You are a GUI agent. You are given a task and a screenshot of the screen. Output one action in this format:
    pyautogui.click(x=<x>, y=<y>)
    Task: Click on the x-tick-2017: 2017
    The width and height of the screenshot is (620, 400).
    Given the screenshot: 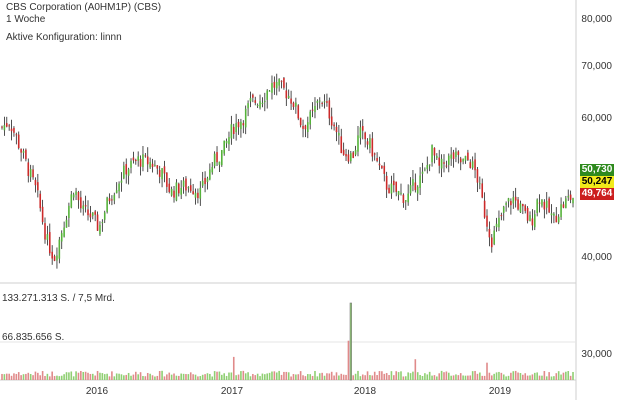 What is the action you would take?
    pyautogui.click(x=232, y=391)
    